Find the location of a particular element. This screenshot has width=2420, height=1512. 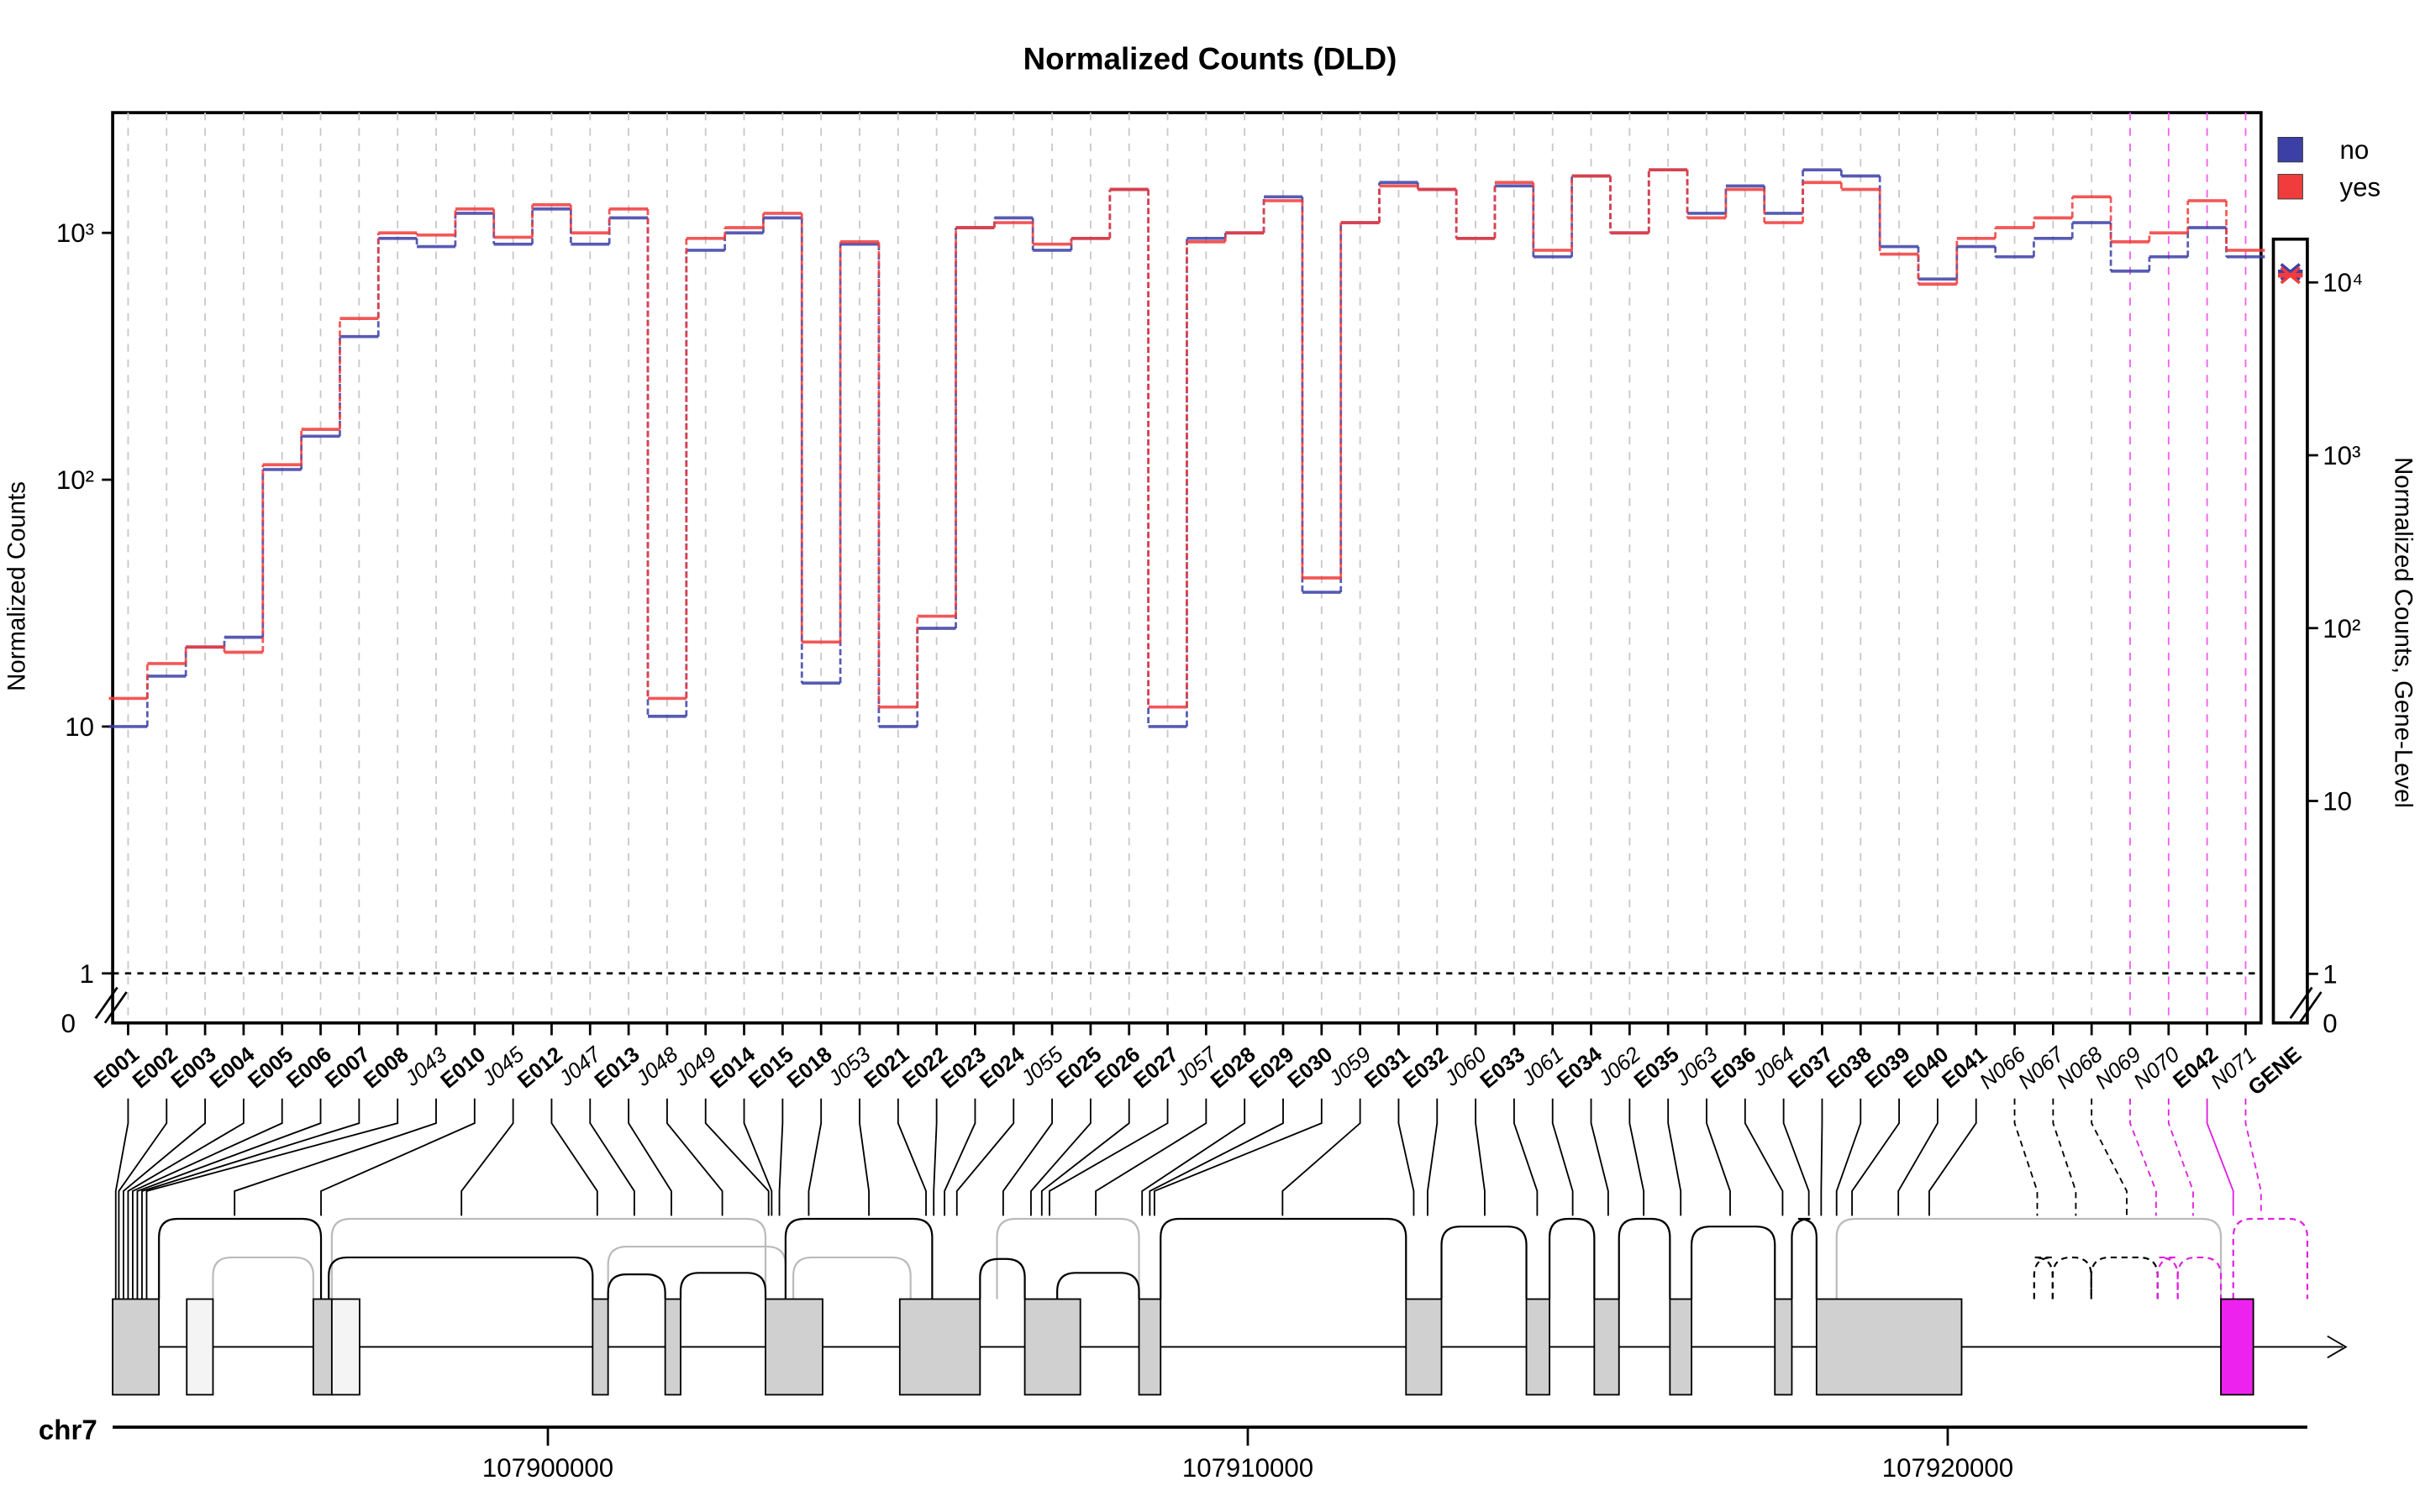

y2-tick-label: 1 is located at coordinates (2330, 974).